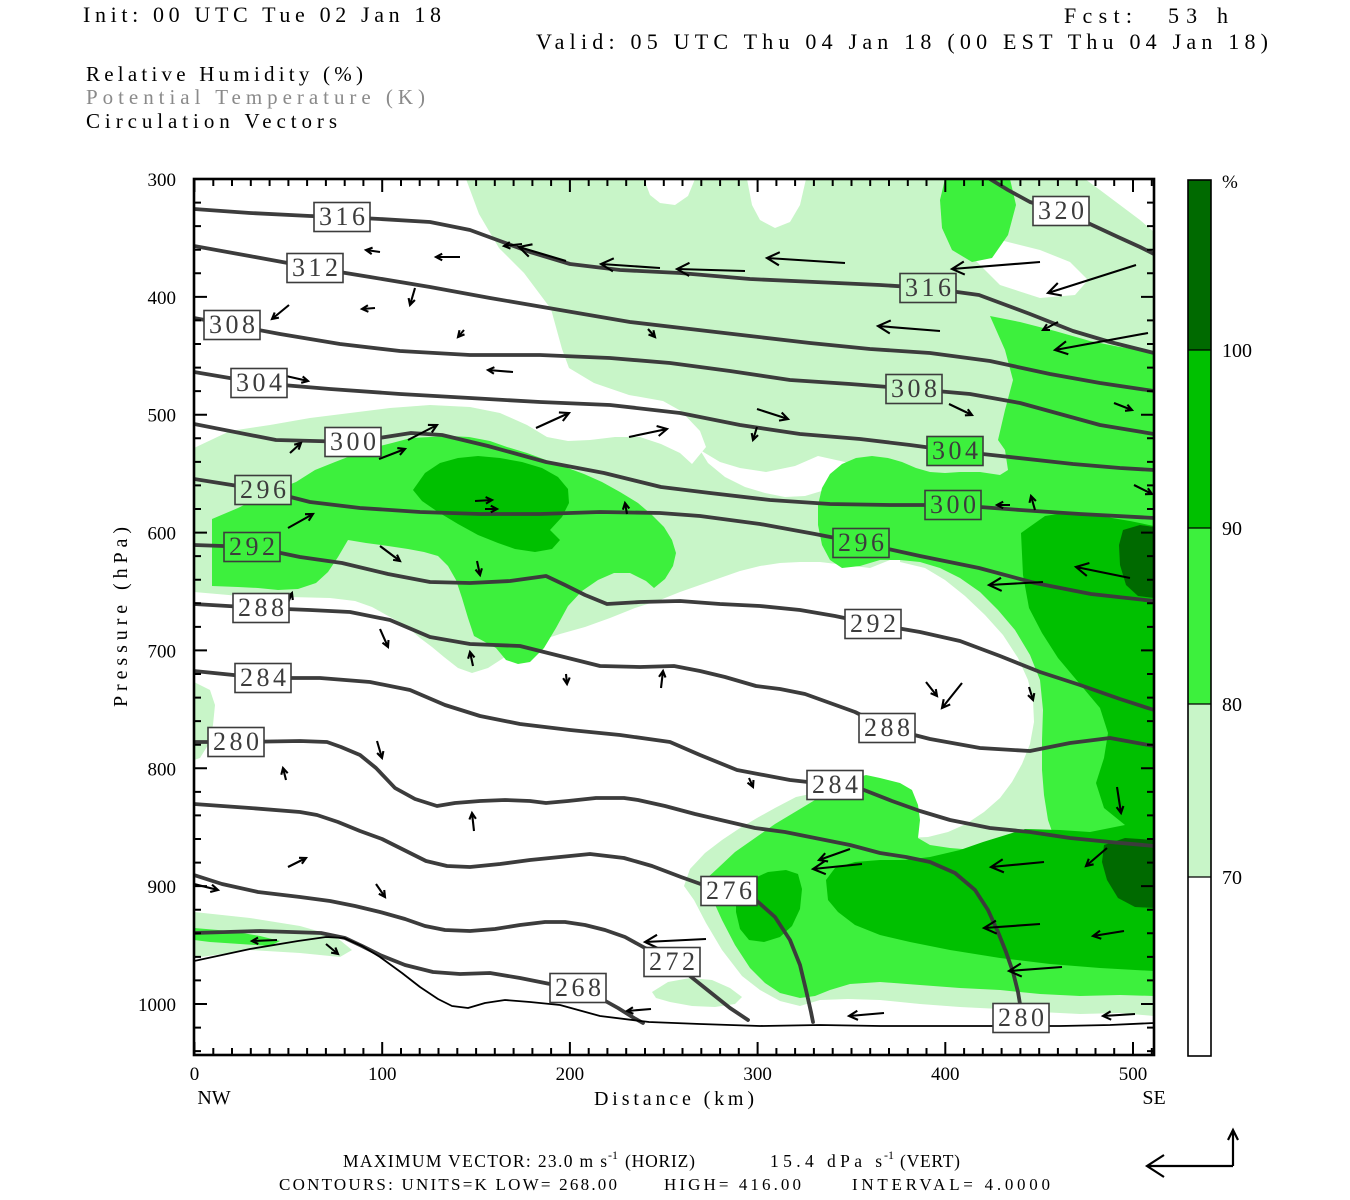 This screenshot has width=1350, height=1200. I want to click on svg-text: (VERT), so click(930, 1161).